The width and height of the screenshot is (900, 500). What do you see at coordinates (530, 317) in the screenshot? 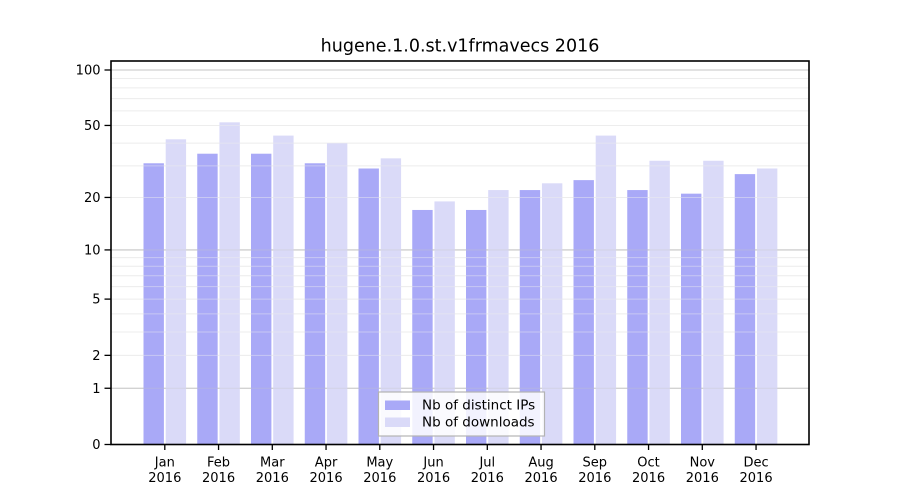
I see `bar-aug-distinct-ips` at bounding box center [530, 317].